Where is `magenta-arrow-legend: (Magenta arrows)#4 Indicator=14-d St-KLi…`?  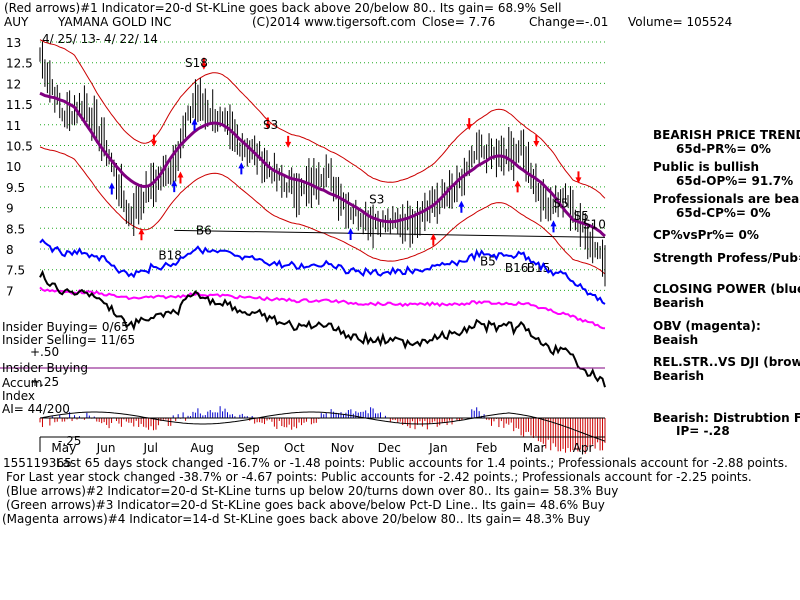 magenta-arrow-legend: (Magenta arrows)#4 Indicator=14-d St-KLi… is located at coordinates (296, 519).